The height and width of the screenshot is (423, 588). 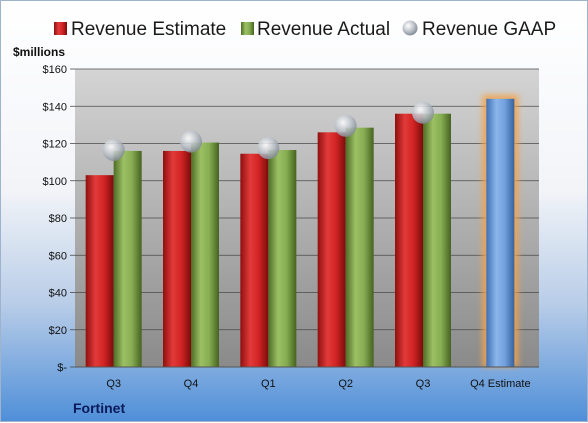 What do you see at coordinates (55, 70) in the screenshot?
I see `y-tick-label: $160` at bounding box center [55, 70].